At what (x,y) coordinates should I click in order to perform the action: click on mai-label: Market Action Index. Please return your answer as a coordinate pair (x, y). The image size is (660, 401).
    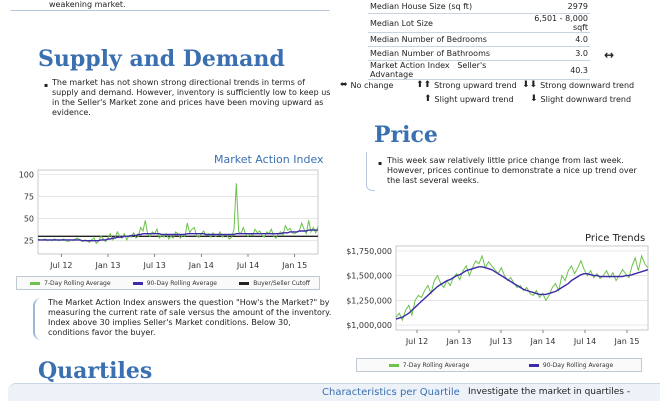
    Looking at the image, I should click on (410, 65).